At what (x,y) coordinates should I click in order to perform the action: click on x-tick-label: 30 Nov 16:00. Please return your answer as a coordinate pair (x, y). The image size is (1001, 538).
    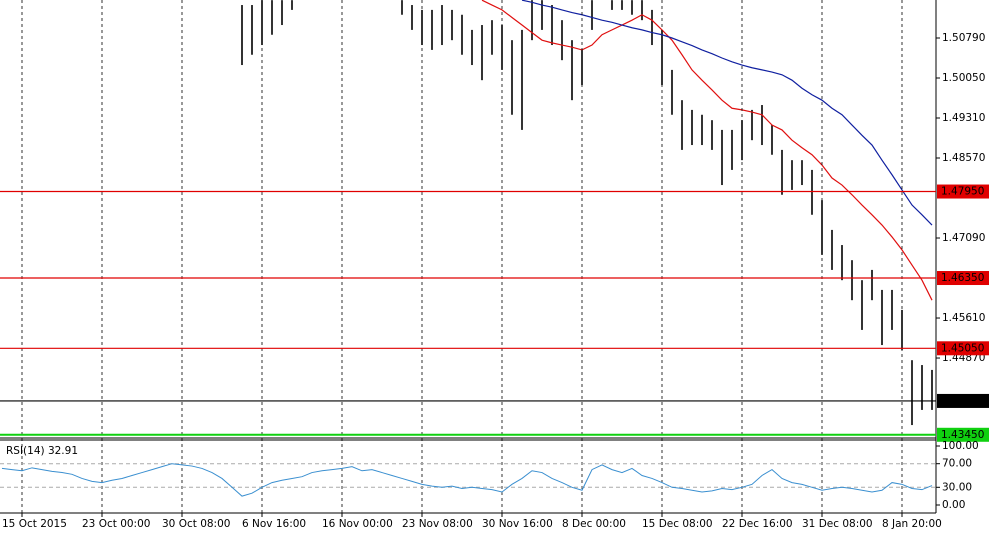
    Looking at the image, I should click on (517, 524).